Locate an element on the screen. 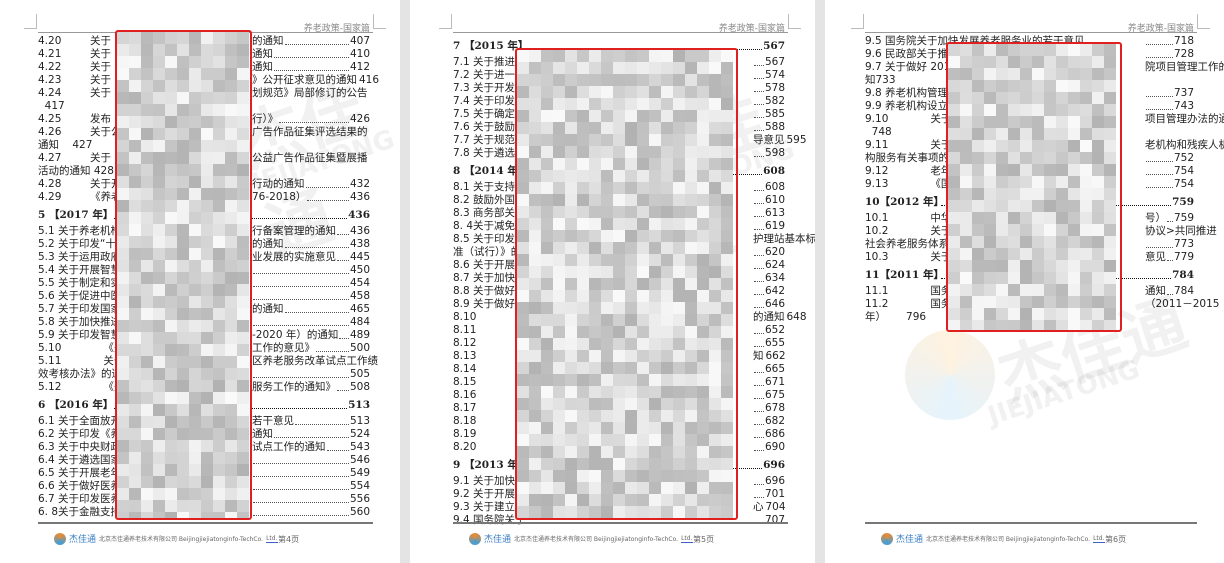 The height and width of the screenshot is (563, 1224). toc-entry: 知733 is located at coordinates (1029, 80).